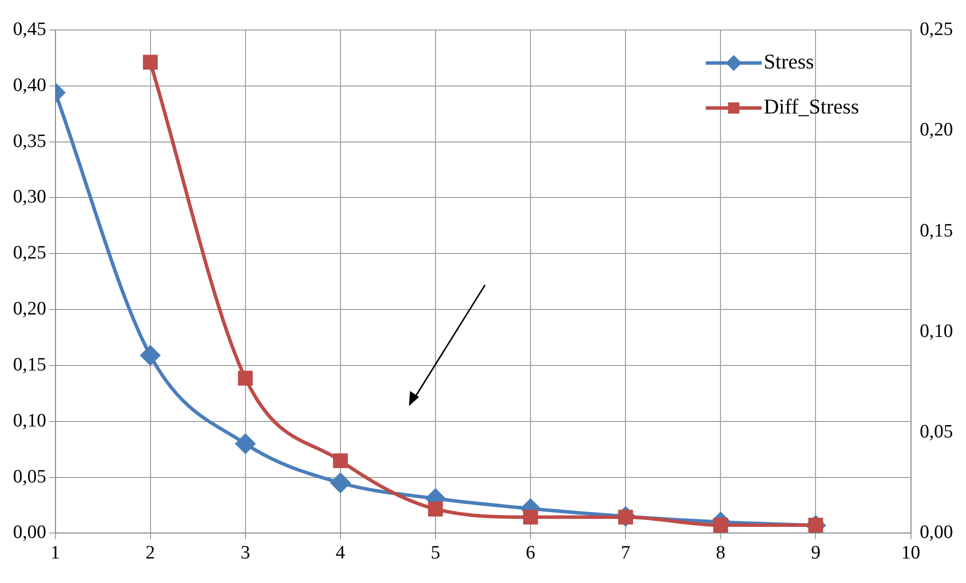 This screenshot has width=966, height=583. Describe the element at coordinates (29, 365) in the screenshot. I see `y-tick-label: 0,15` at that location.